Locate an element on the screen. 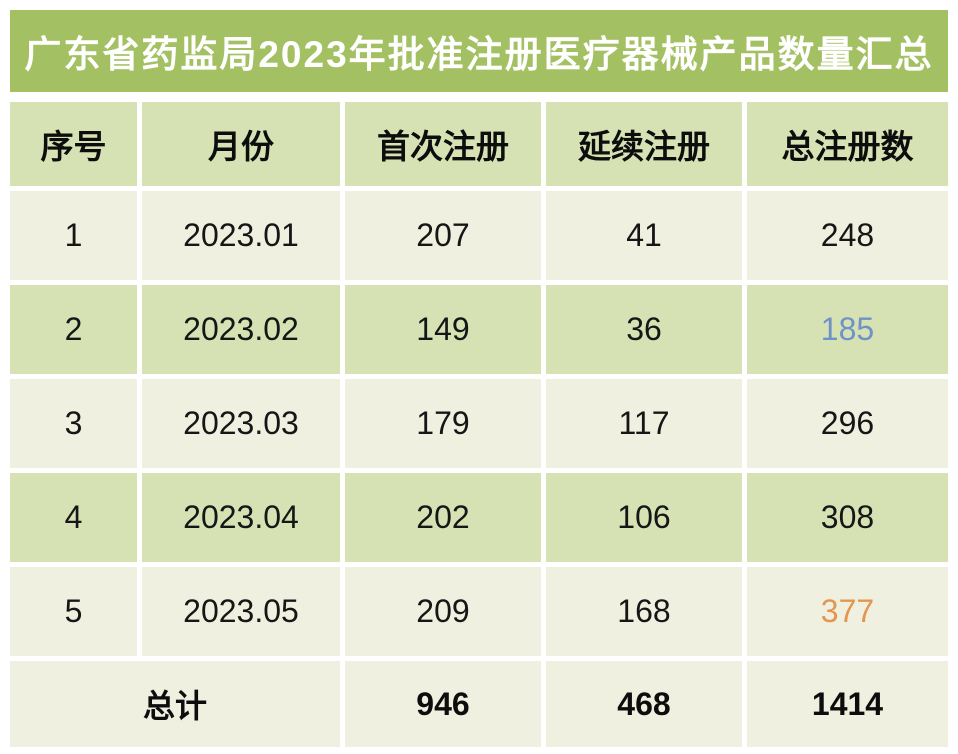  cell-r2-renewal: 36 is located at coordinates (644, 329).